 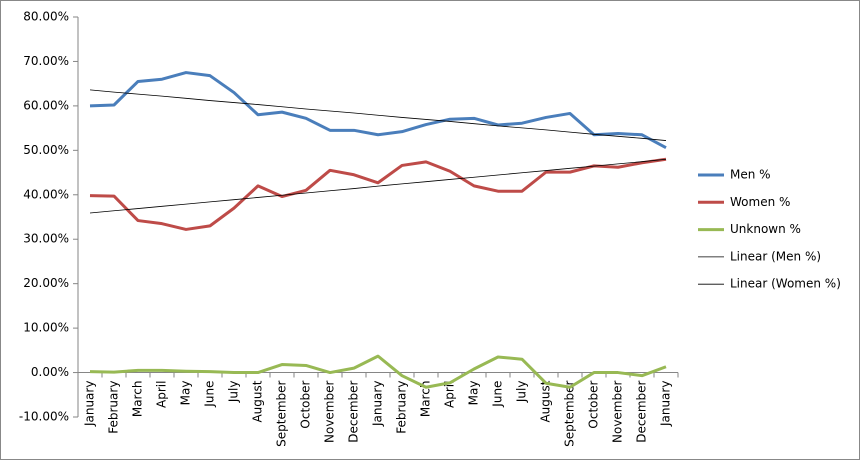 What do you see at coordinates (765, 229) in the screenshot?
I see `legend-label: Unknown %` at bounding box center [765, 229].